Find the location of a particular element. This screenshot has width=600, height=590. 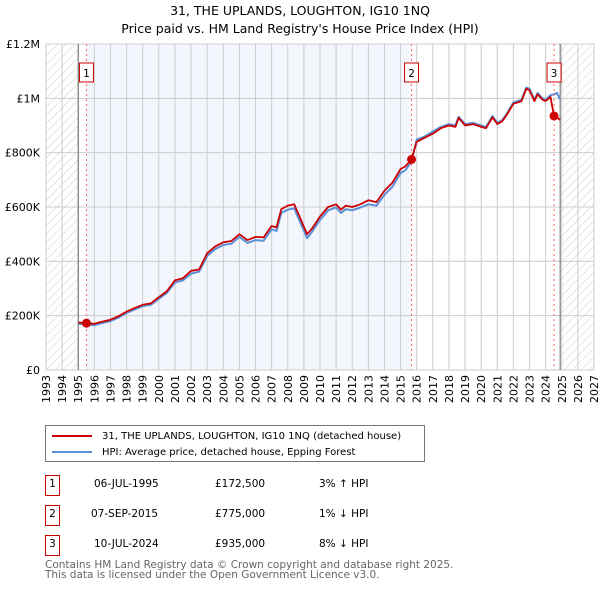

y-tick-label: £0 is located at coordinates (33, 370).